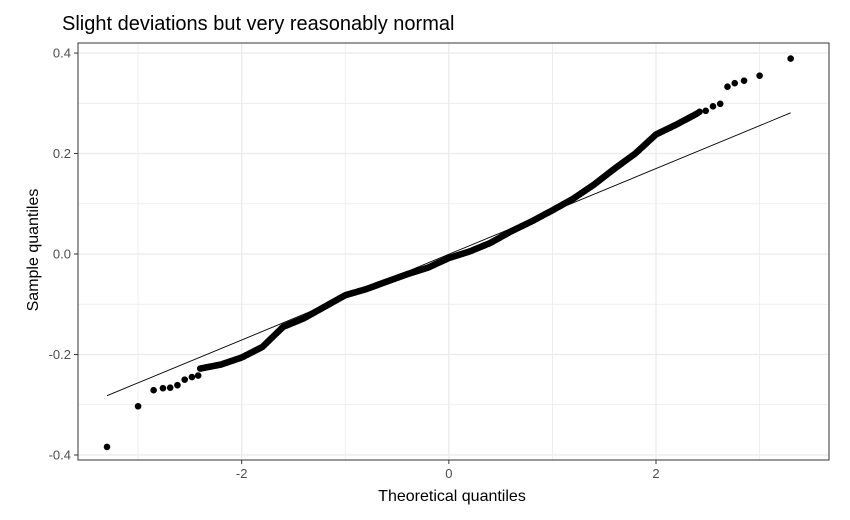 The height and width of the screenshot is (520, 850). I want to click on x-tick-label: -2, so click(242, 473).